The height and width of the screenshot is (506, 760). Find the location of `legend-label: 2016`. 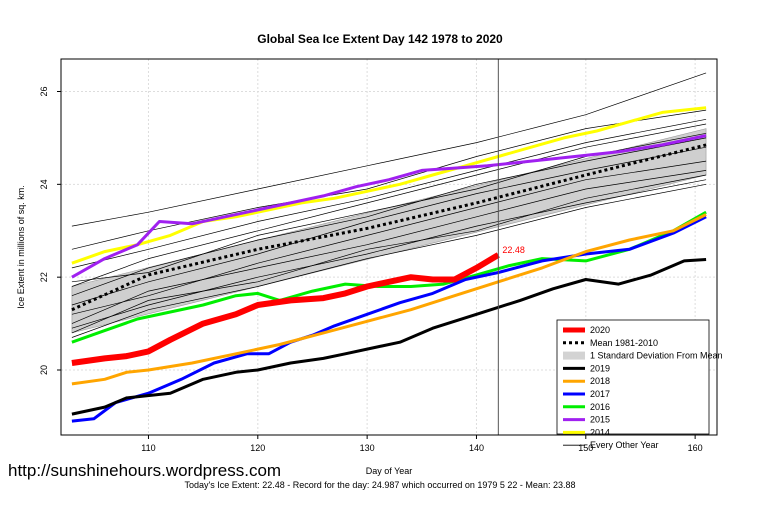

legend-label: 2016 is located at coordinates (600, 407).